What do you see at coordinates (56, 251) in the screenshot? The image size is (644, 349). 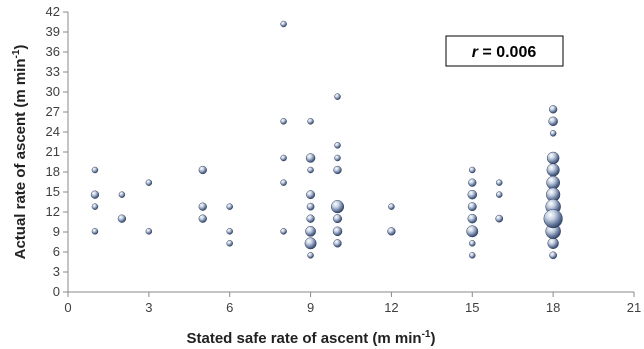 I see `y-tick-label: 6` at bounding box center [56, 251].